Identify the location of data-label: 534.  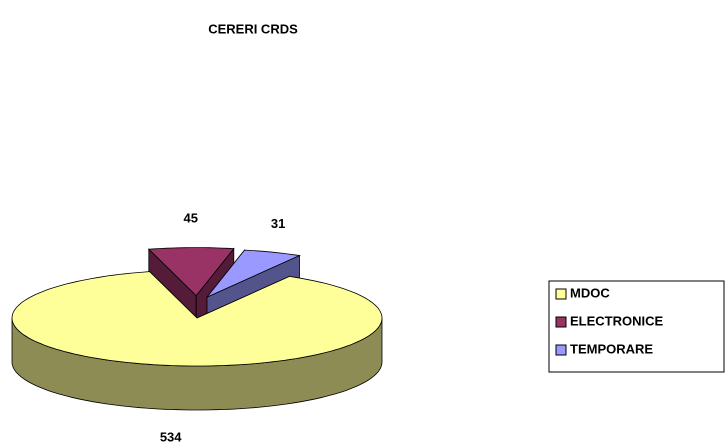
(171, 436).